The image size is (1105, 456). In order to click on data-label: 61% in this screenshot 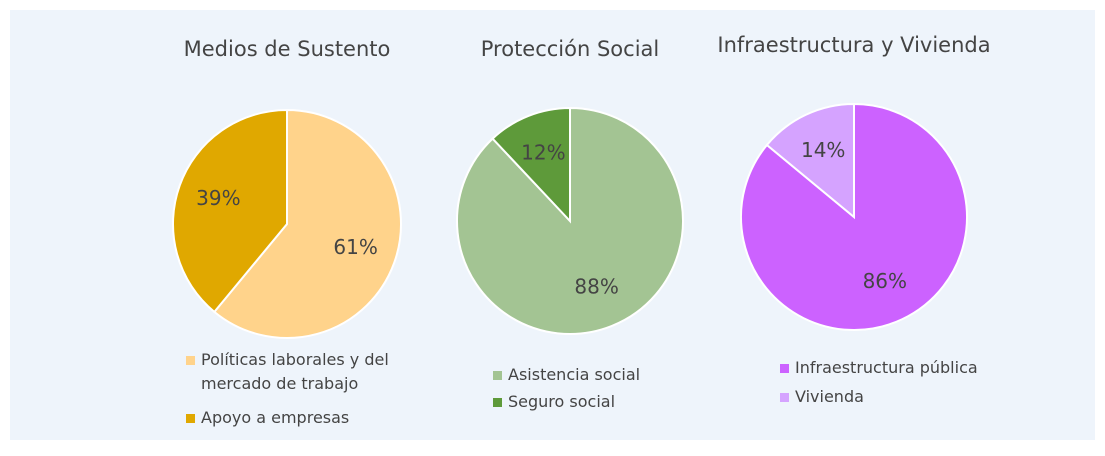, I will do `click(355, 247)`.